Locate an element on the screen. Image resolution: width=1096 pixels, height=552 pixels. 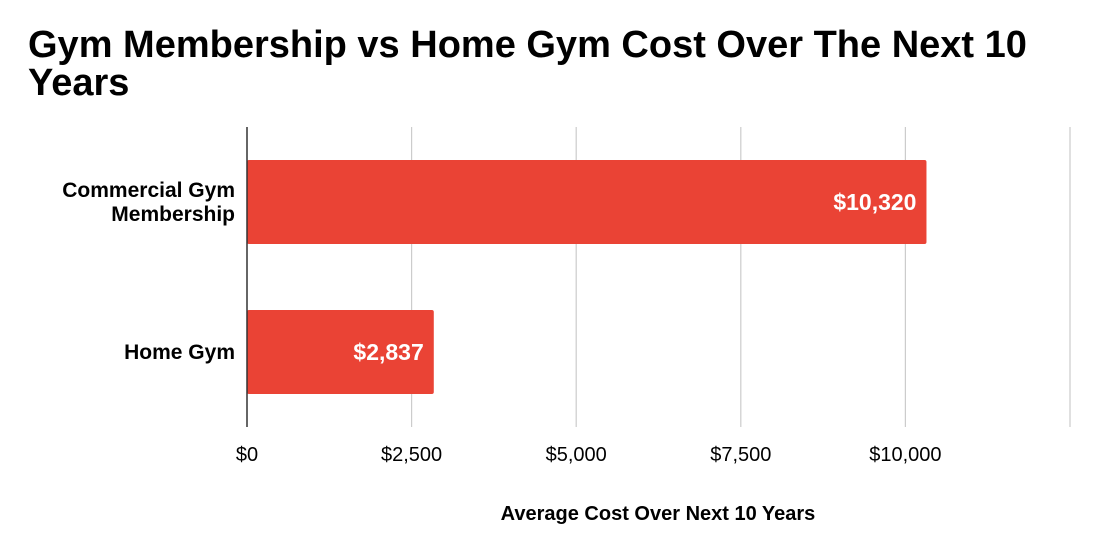
x-axis-title: Average Cost Over Next 10 Years is located at coordinates (658, 514).